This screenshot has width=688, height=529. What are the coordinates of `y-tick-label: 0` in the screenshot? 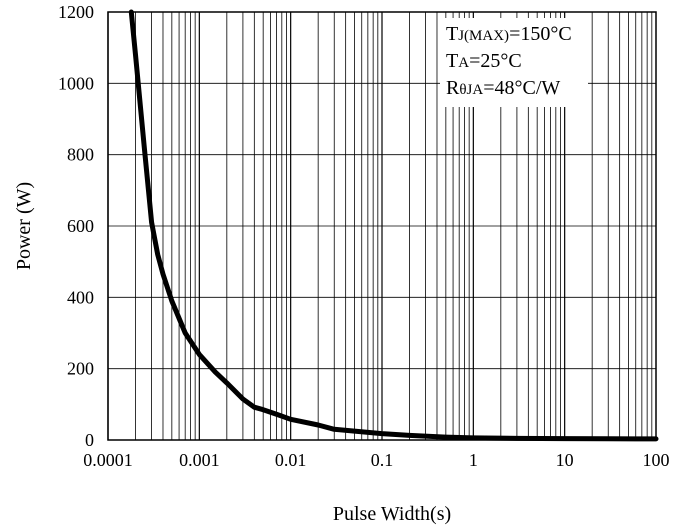 It's located at (89, 440).